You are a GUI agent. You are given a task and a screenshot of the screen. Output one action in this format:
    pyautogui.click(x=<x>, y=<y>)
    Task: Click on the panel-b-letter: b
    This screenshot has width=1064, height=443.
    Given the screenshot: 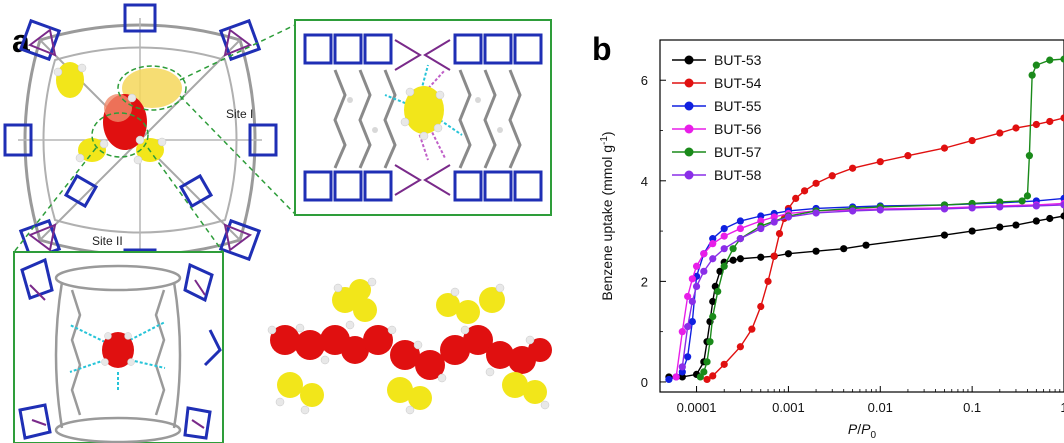 What is the action you would take?
    pyautogui.click(x=602, y=49)
    